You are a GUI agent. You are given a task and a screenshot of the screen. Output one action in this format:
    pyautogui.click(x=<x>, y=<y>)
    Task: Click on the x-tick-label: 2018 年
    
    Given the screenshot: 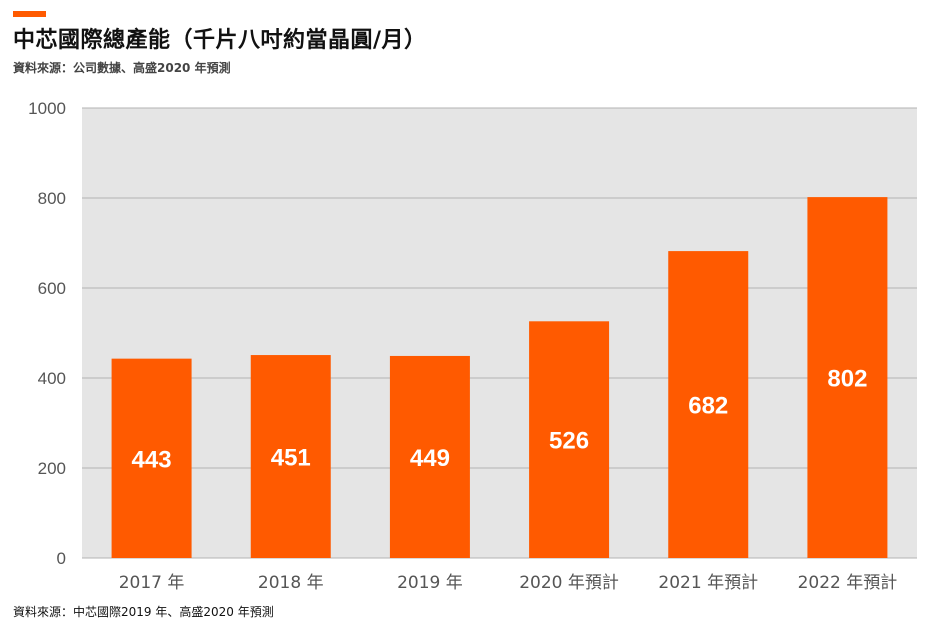 What is the action you would take?
    pyautogui.click(x=291, y=583)
    